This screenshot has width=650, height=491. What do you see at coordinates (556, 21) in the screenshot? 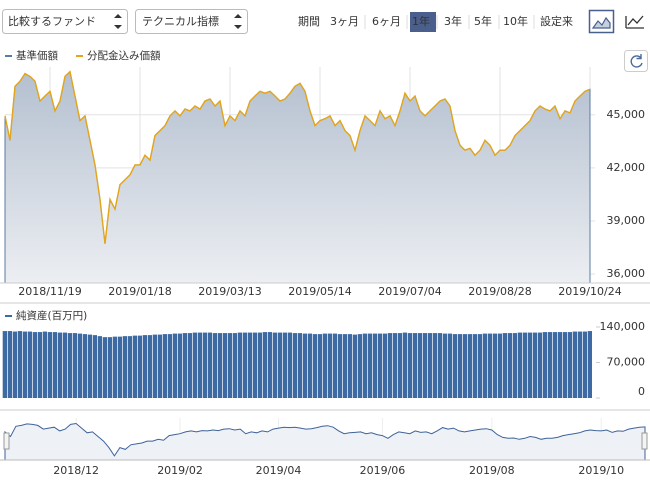
I see `period-button: 設定来` at bounding box center [556, 21].